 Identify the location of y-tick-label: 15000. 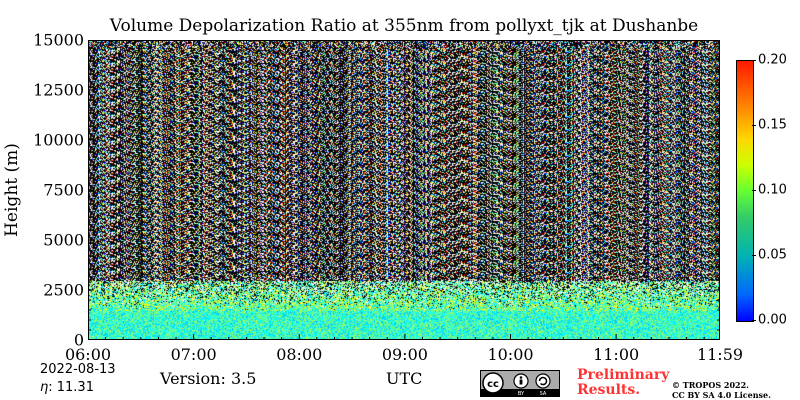
(58, 40).